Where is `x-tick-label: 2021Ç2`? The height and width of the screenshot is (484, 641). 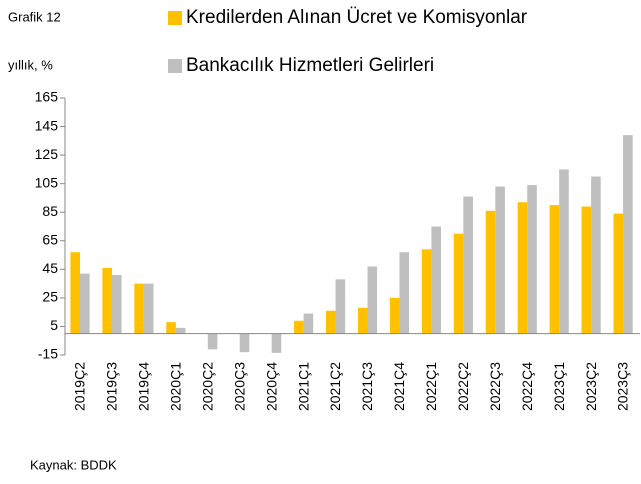 x-tick-label: 2021Ç2 is located at coordinates (335, 386).